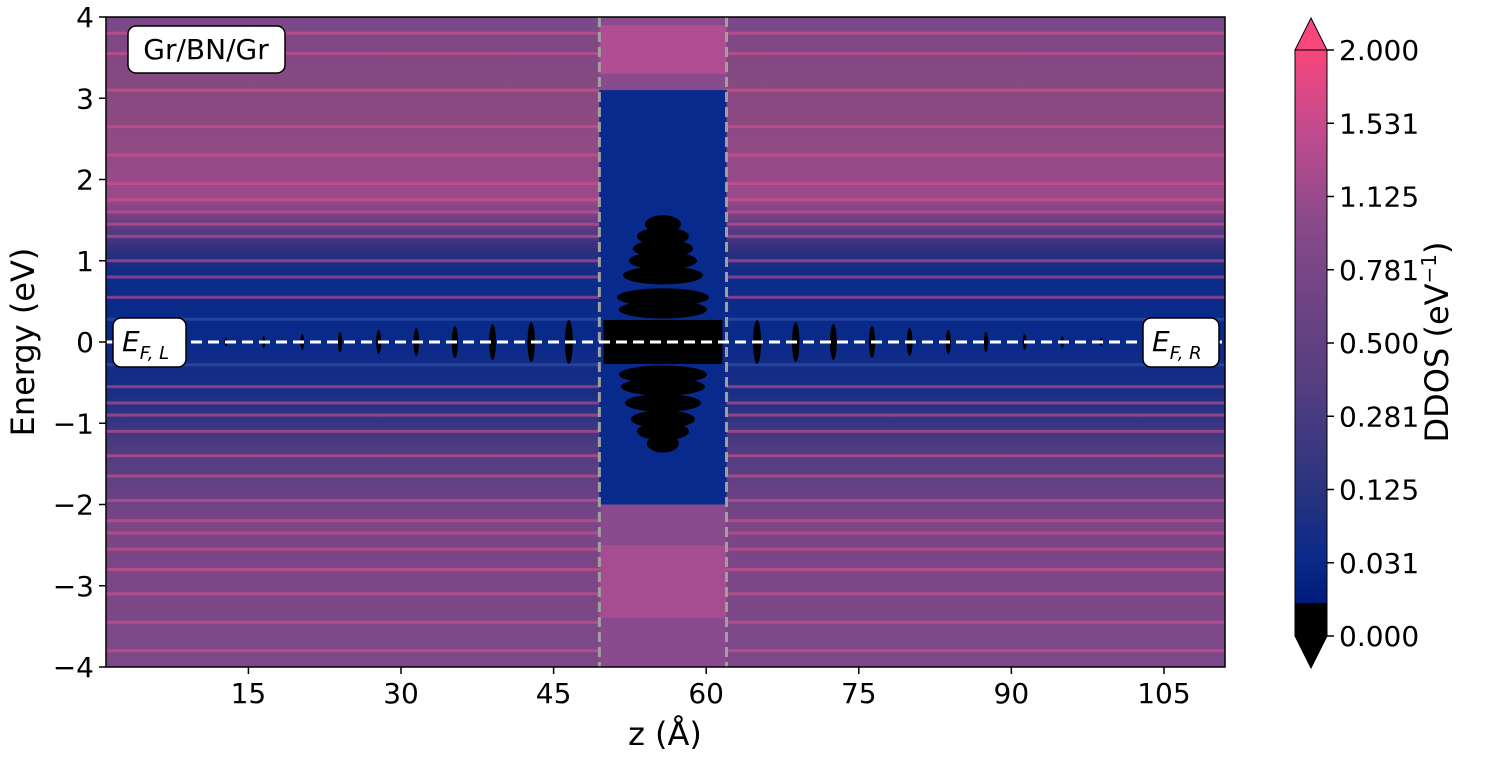 The height and width of the screenshot is (763, 1511). What do you see at coordinates (23, 342) in the screenshot?
I see `y-axis-label: Energy (eV)` at bounding box center [23, 342].